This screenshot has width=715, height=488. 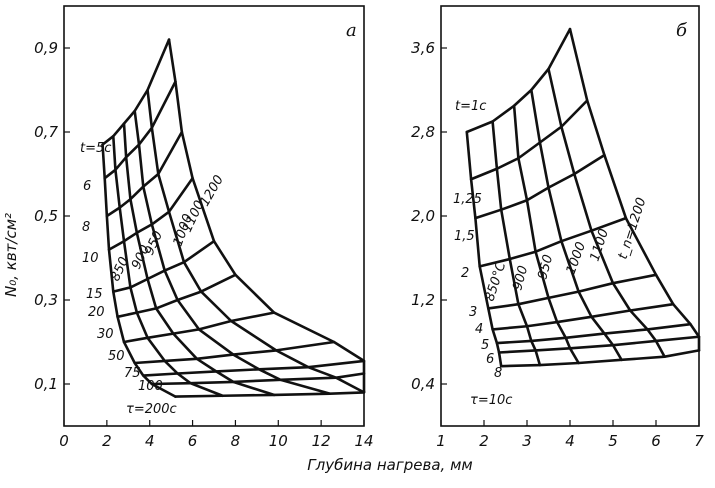 I want to click on panel-b-x-tick-label-3: 4, so click(x=570, y=441).